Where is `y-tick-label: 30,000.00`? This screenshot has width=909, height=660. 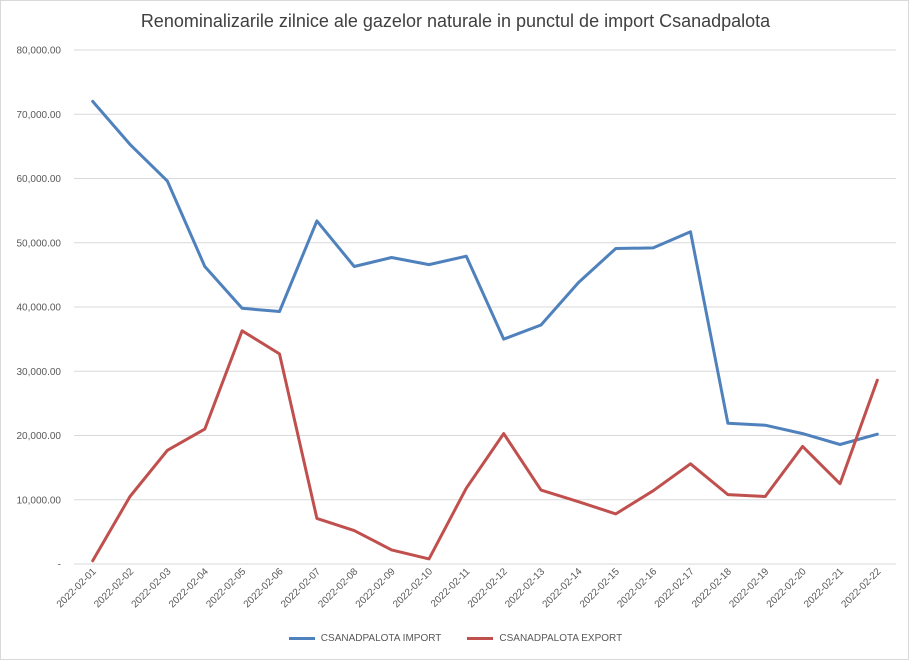 y-tick-label: 30,000.00 is located at coordinates (39, 372).